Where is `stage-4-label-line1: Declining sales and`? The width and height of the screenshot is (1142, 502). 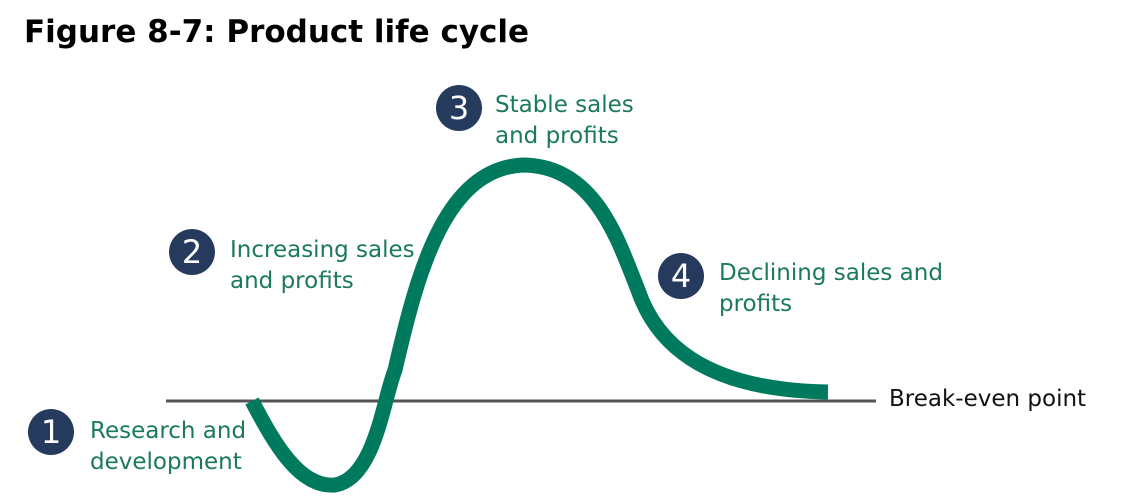
stage-4-label-line1: Declining sales and is located at coordinates (831, 273).